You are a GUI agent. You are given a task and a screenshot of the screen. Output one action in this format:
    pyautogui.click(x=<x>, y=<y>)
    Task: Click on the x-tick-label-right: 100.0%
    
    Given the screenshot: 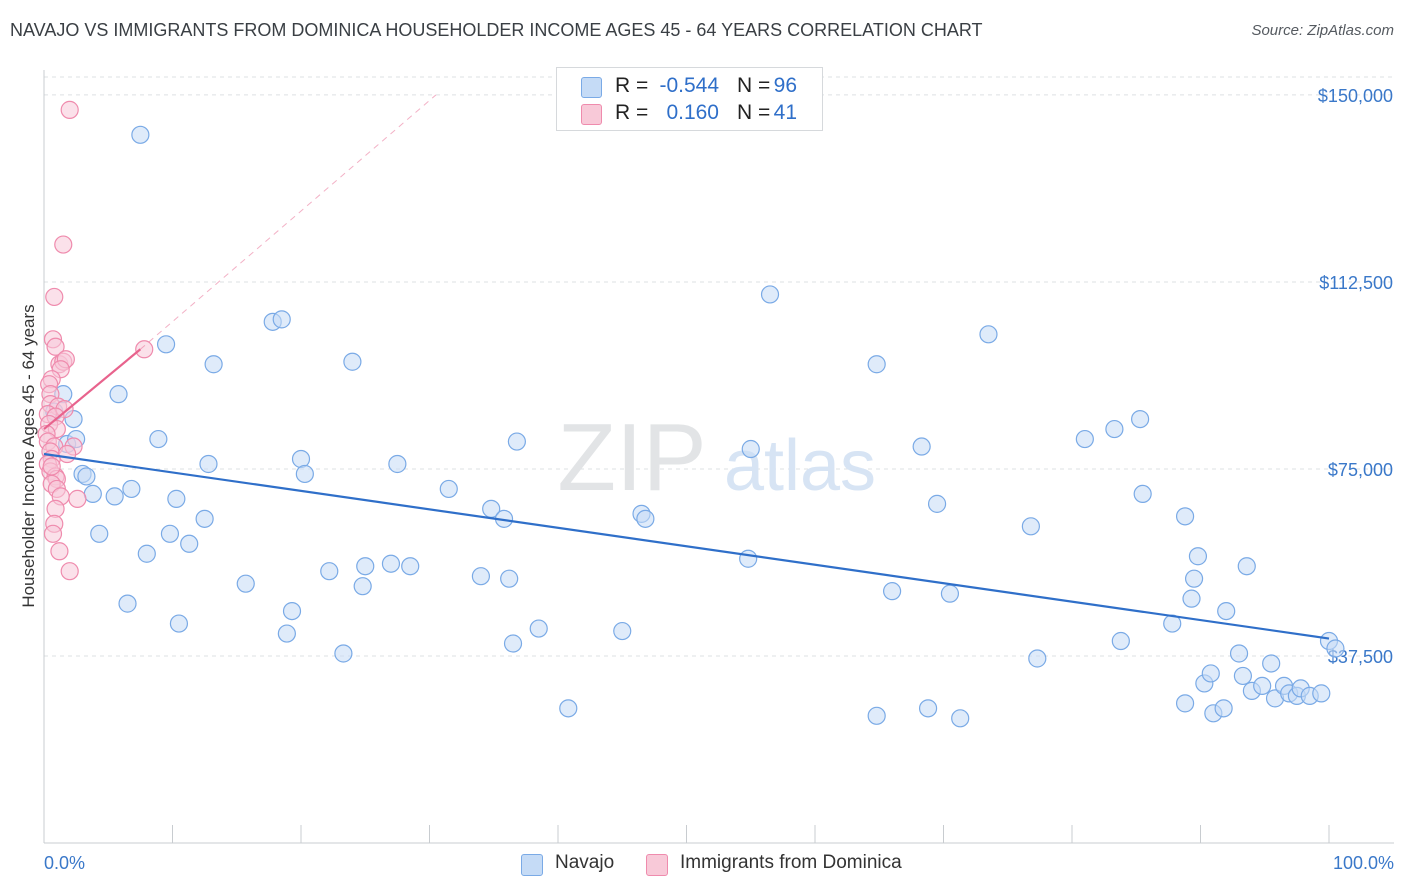 What is the action you would take?
    pyautogui.click(x=1363, y=863)
    